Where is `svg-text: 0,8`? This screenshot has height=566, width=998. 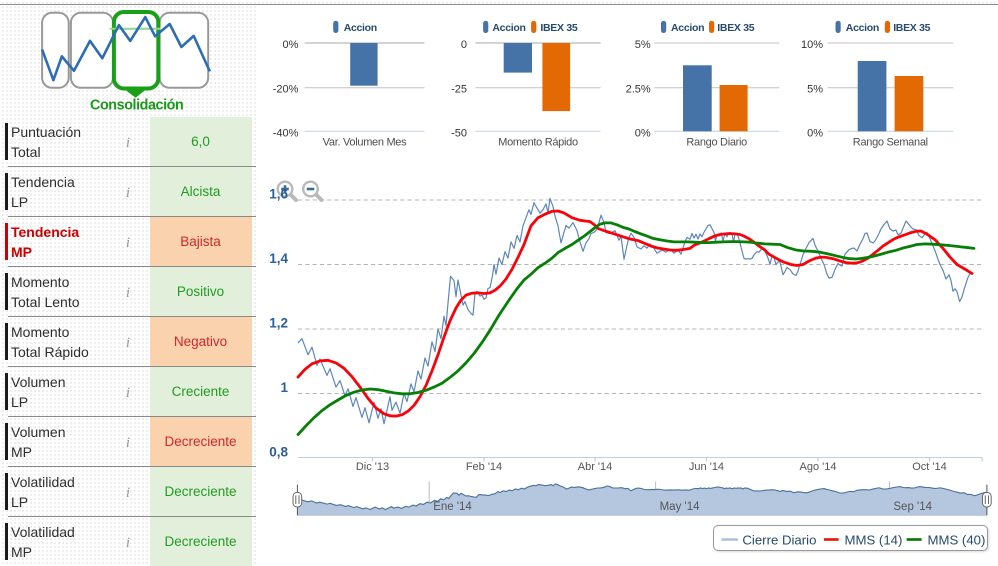 svg-text: 0,8 is located at coordinates (278, 452).